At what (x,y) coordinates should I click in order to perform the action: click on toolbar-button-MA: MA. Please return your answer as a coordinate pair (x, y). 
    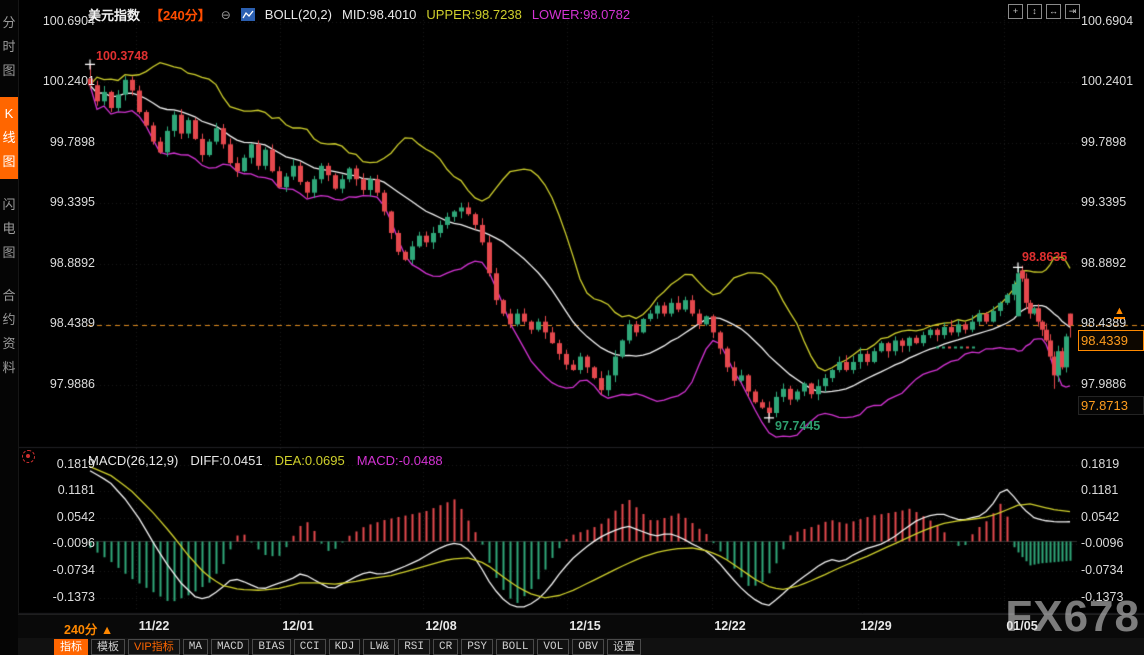
    Looking at the image, I should click on (195, 646).